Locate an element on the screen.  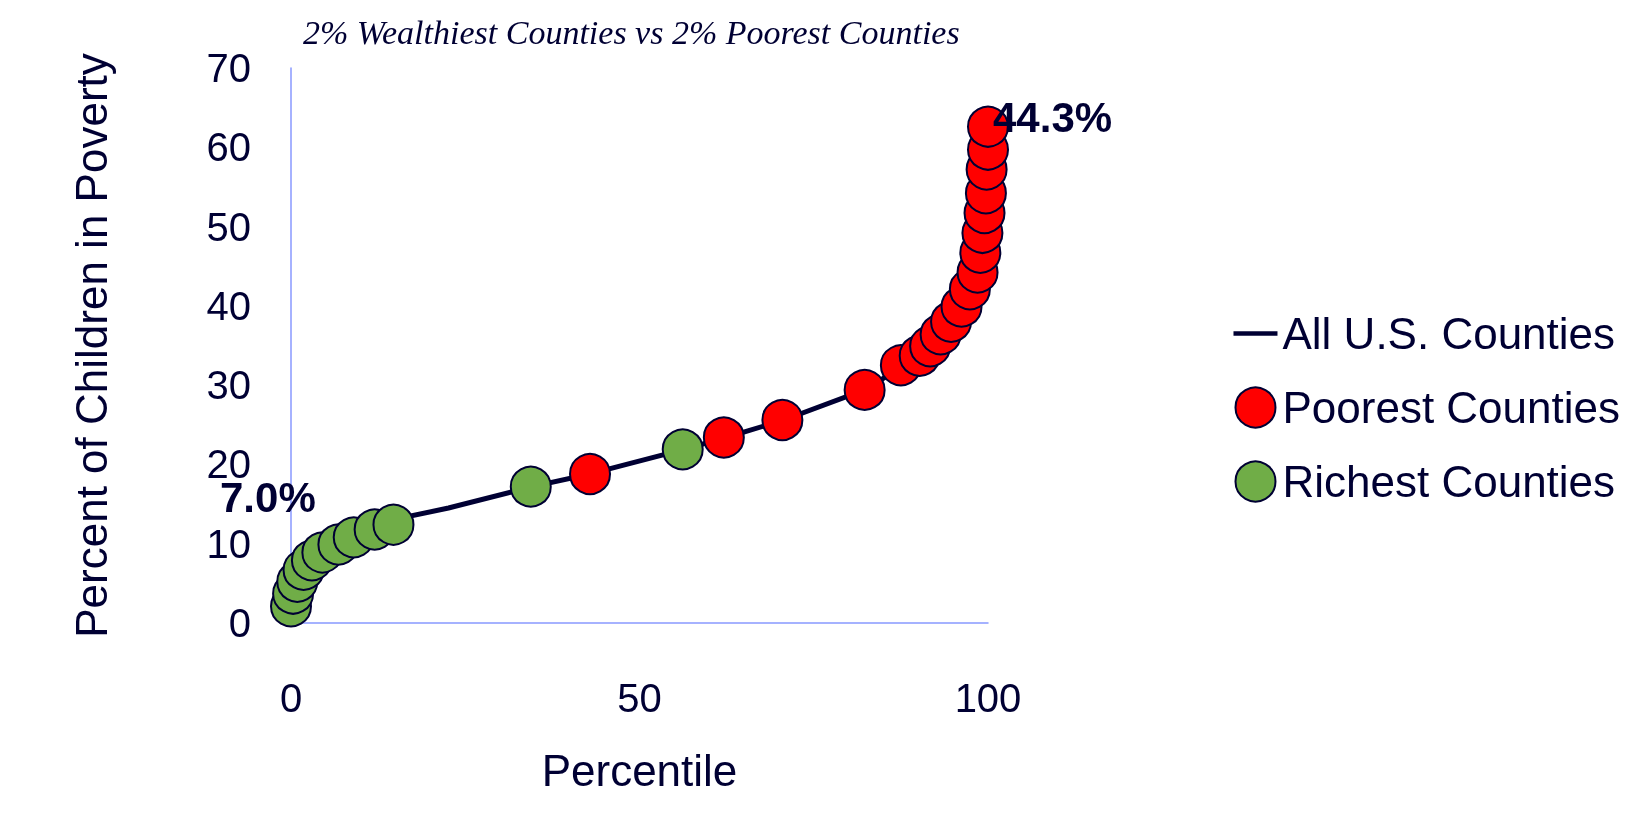
y-tick-label: 40 is located at coordinates (228, 305).